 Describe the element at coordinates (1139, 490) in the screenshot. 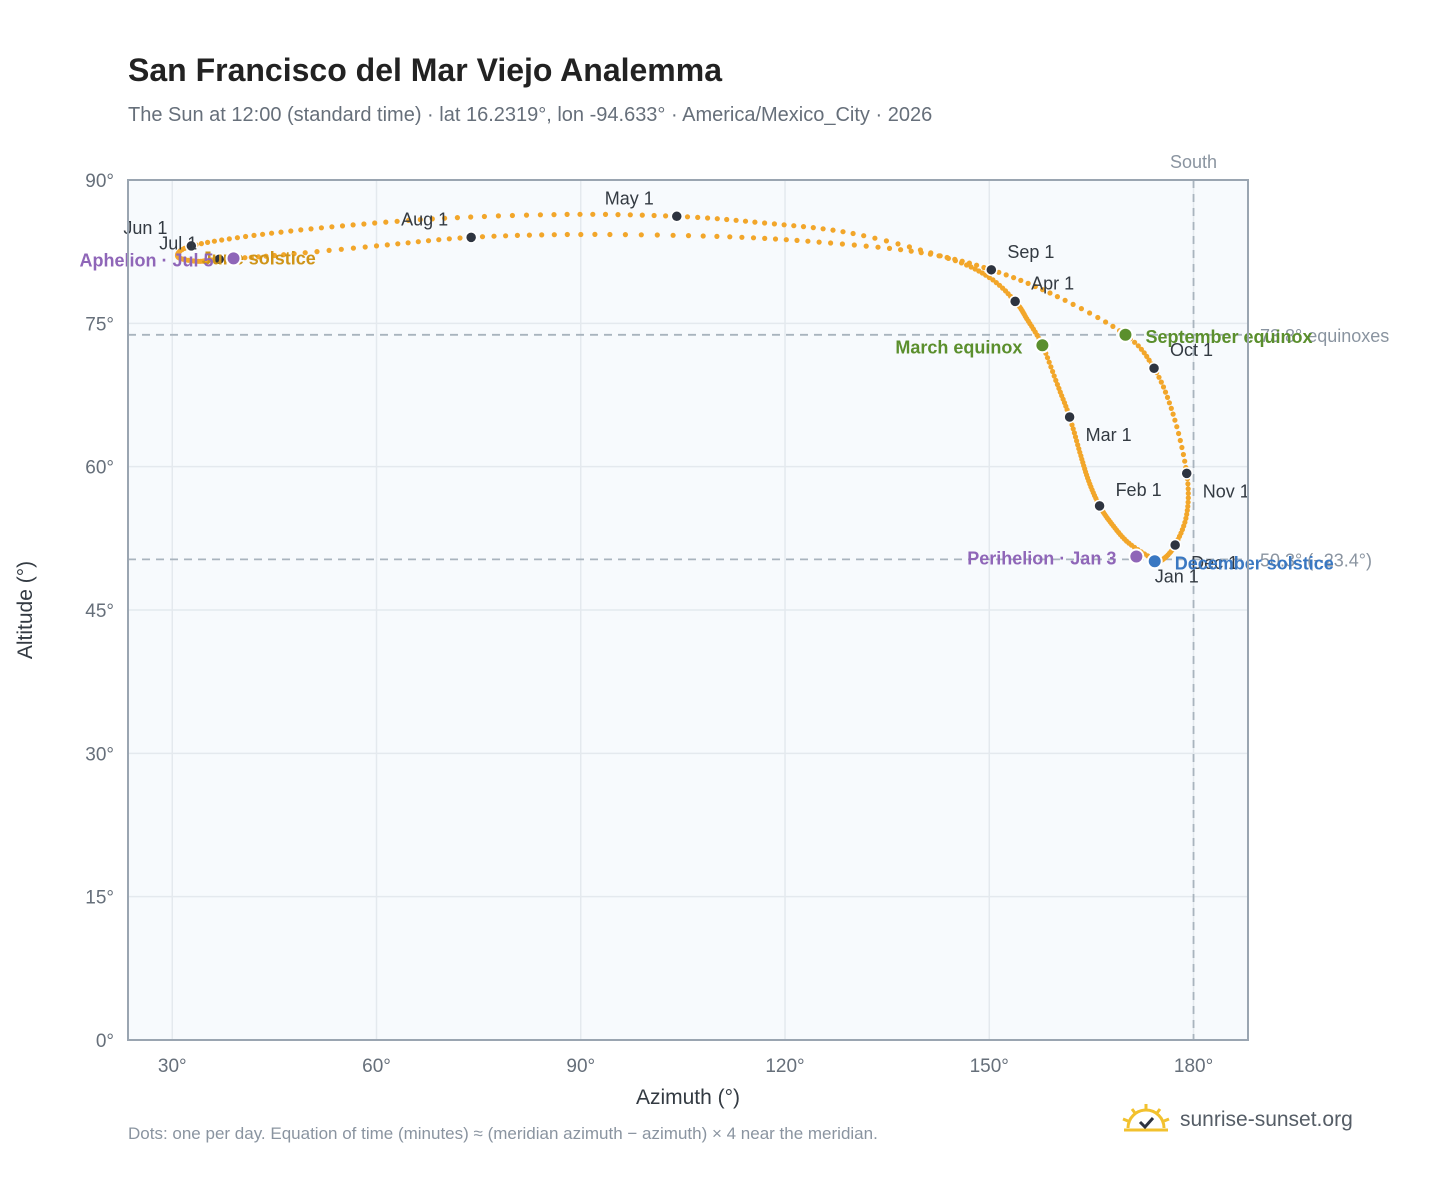

I see `month-label: Feb 1` at that location.